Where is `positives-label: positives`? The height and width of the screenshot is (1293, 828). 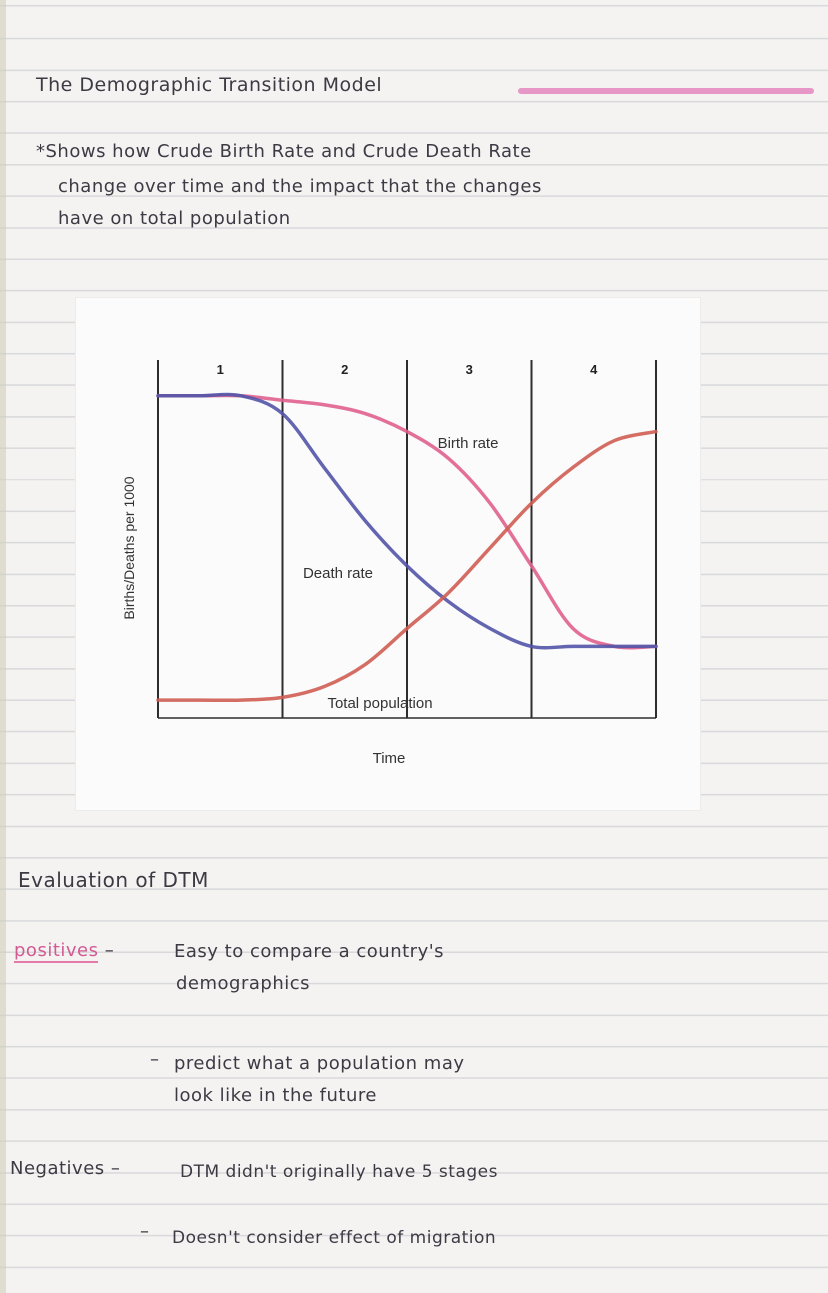 positives-label: positives is located at coordinates (56, 951).